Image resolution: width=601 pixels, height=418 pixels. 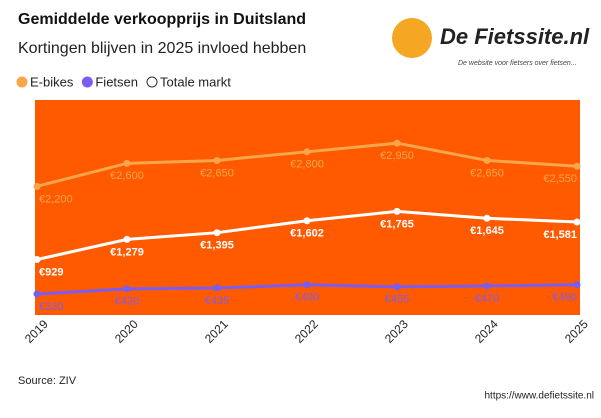 What do you see at coordinates (217, 301) in the screenshot?
I see `data-label: €435` at bounding box center [217, 301].